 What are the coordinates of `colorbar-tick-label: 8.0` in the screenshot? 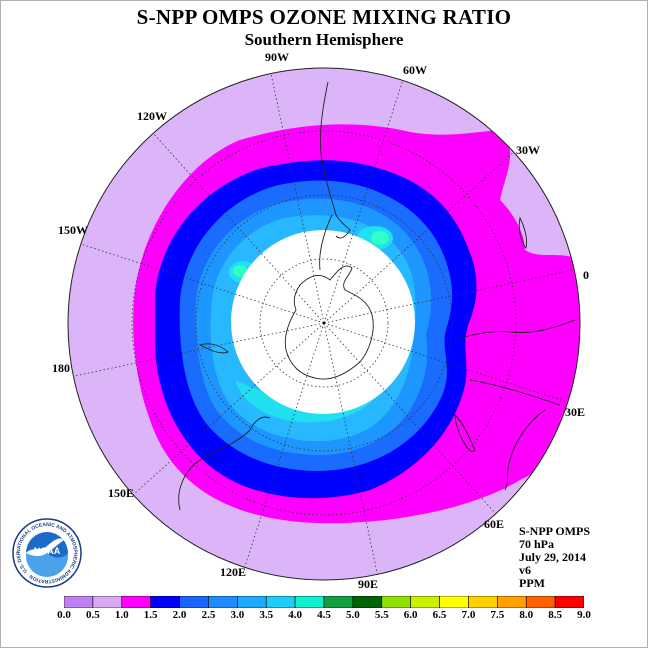 It's located at (526, 615).